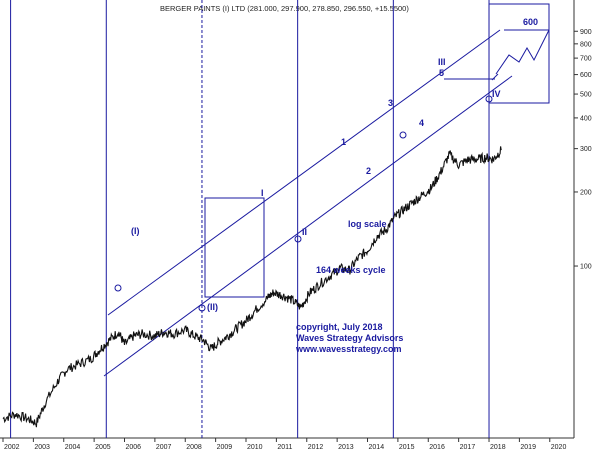  I want to click on x-tick-label: 2005, so click(103, 447).